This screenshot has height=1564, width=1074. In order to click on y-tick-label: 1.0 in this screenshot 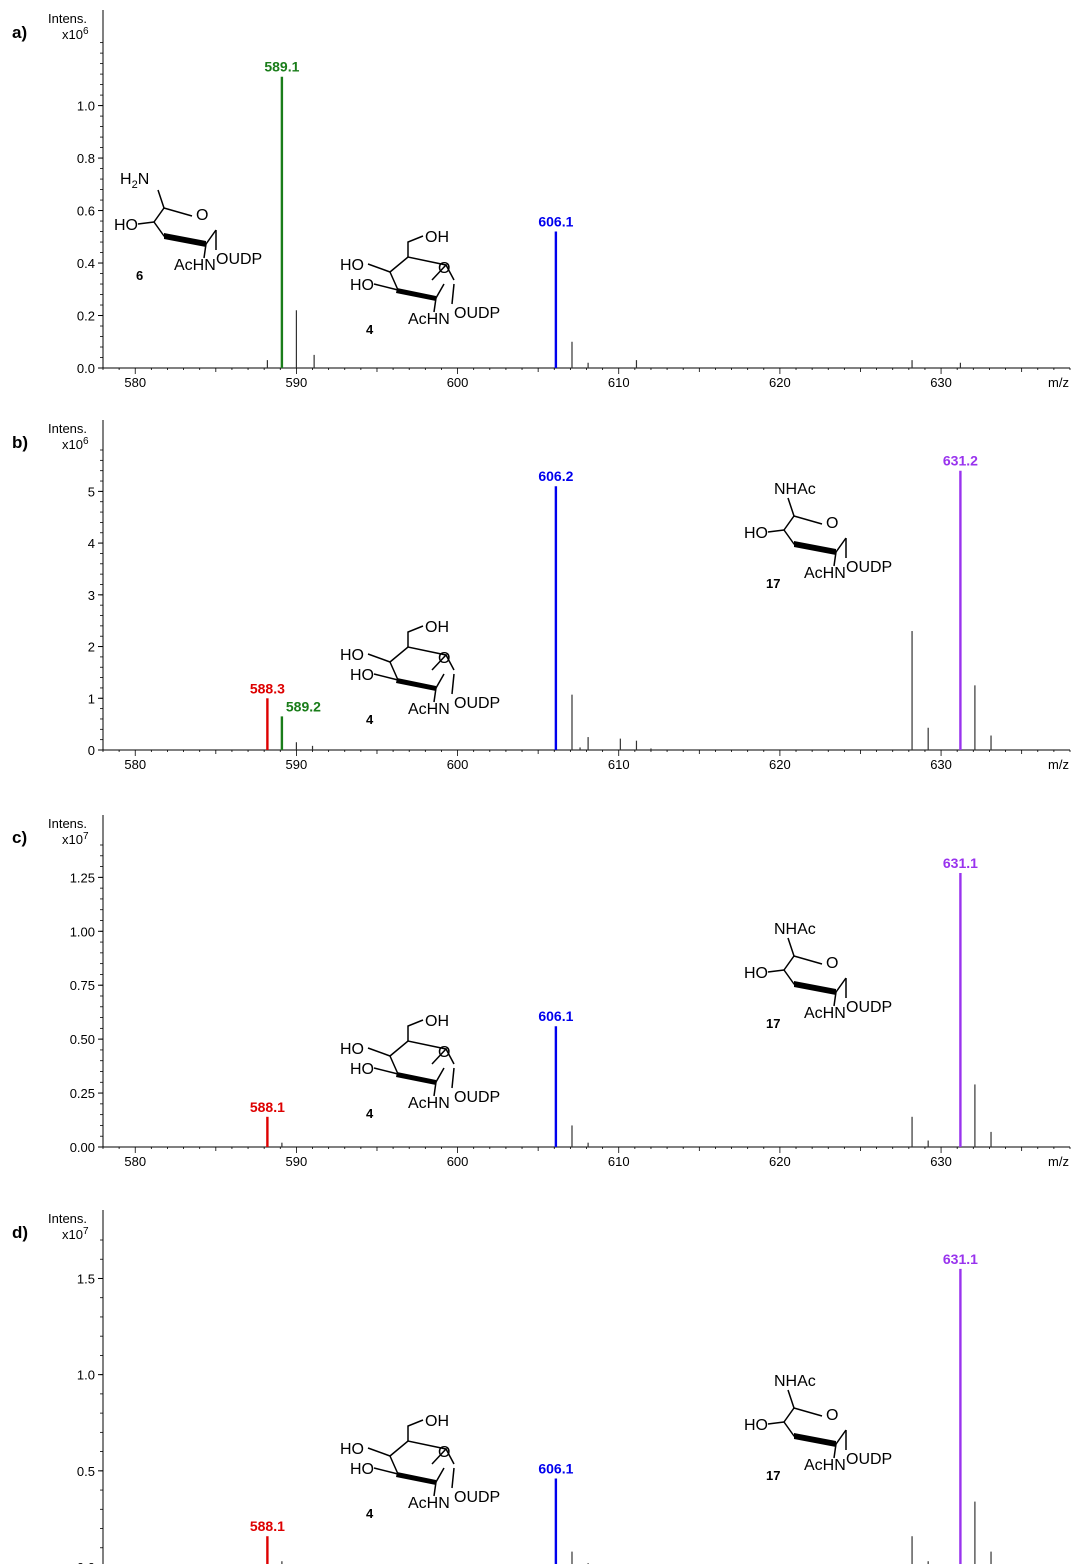, I will do `click(86, 106)`.